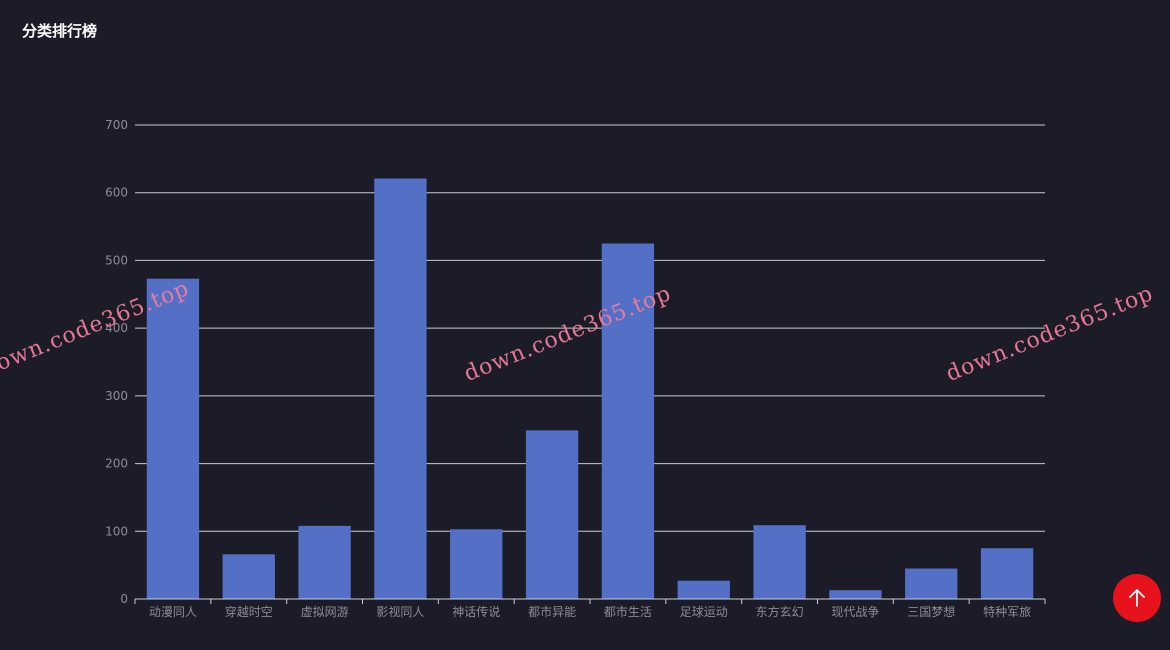 This screenshot has width=1170, height=650. I want to click on x-tick-label: 现代战争, so click(855, 612).